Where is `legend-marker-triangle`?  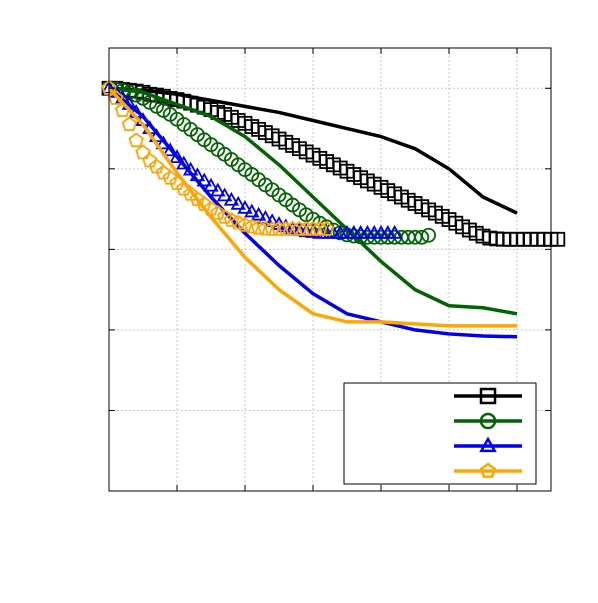 legend-marker-triangle is located at coordinates (488, 444).